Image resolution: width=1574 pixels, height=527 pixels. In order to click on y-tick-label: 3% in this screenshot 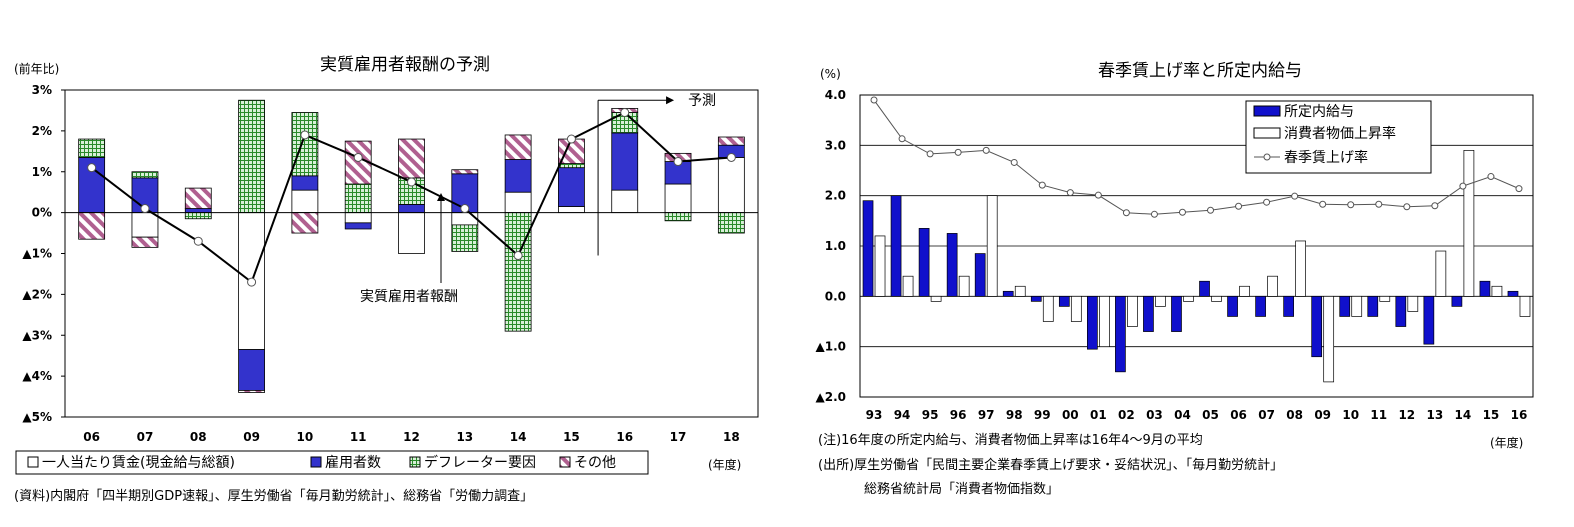, I will do `click(42, 90)`.